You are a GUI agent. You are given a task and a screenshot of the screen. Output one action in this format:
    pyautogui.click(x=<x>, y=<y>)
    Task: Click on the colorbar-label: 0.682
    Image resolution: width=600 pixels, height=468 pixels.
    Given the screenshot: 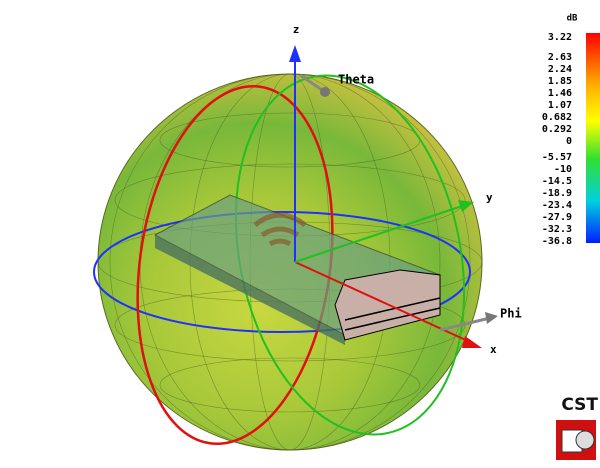 What is the action you would take?
    pyautogui.click(x=557, y=117)
    